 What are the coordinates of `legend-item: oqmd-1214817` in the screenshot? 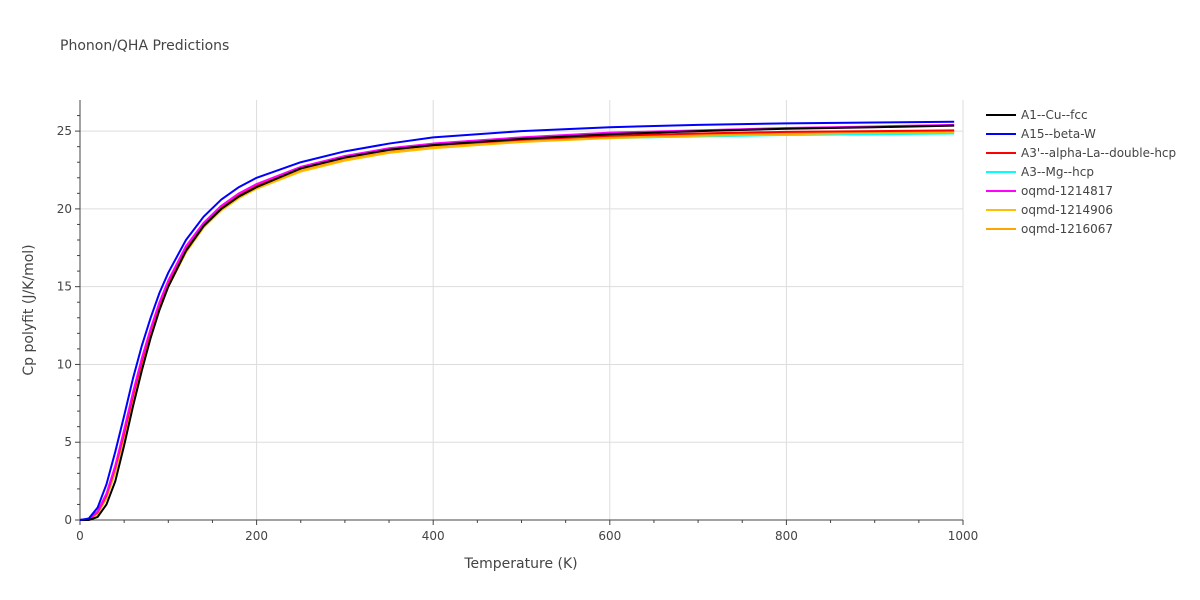 It's located at (1049, 191).